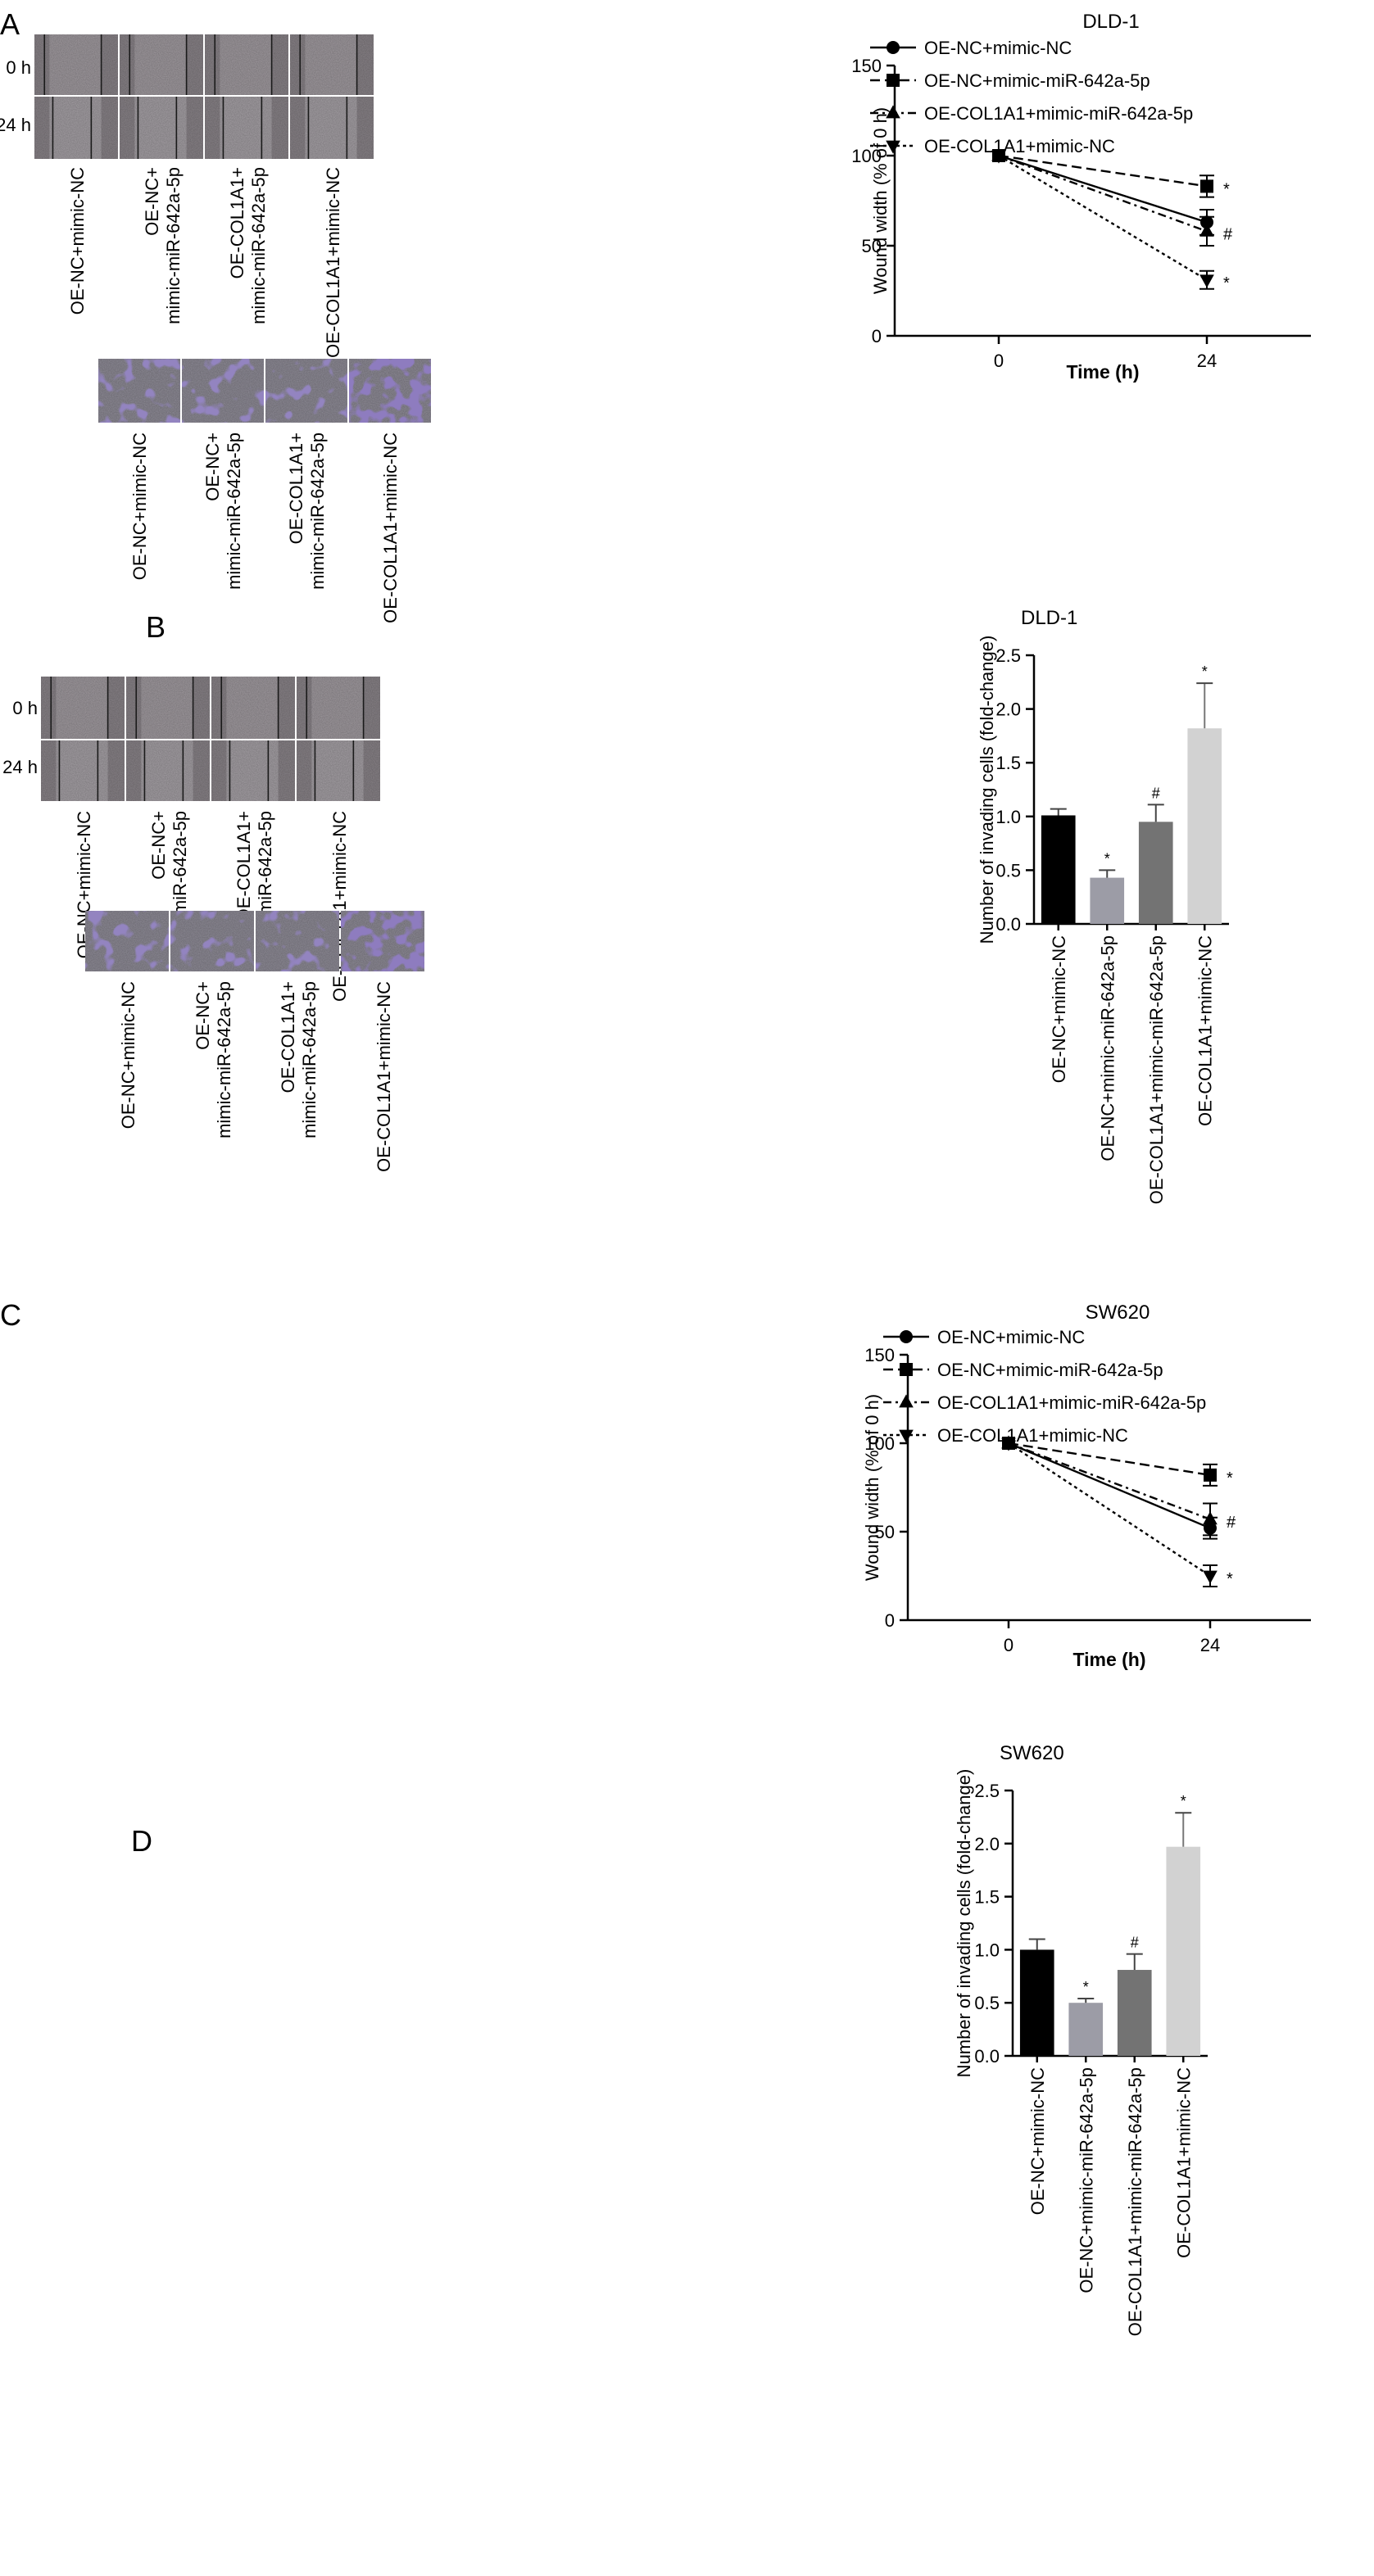 The image size is (1374, 2576). I want to click on micrograph-column-label: OE-NC+mimic-NC, so click(139, 506).